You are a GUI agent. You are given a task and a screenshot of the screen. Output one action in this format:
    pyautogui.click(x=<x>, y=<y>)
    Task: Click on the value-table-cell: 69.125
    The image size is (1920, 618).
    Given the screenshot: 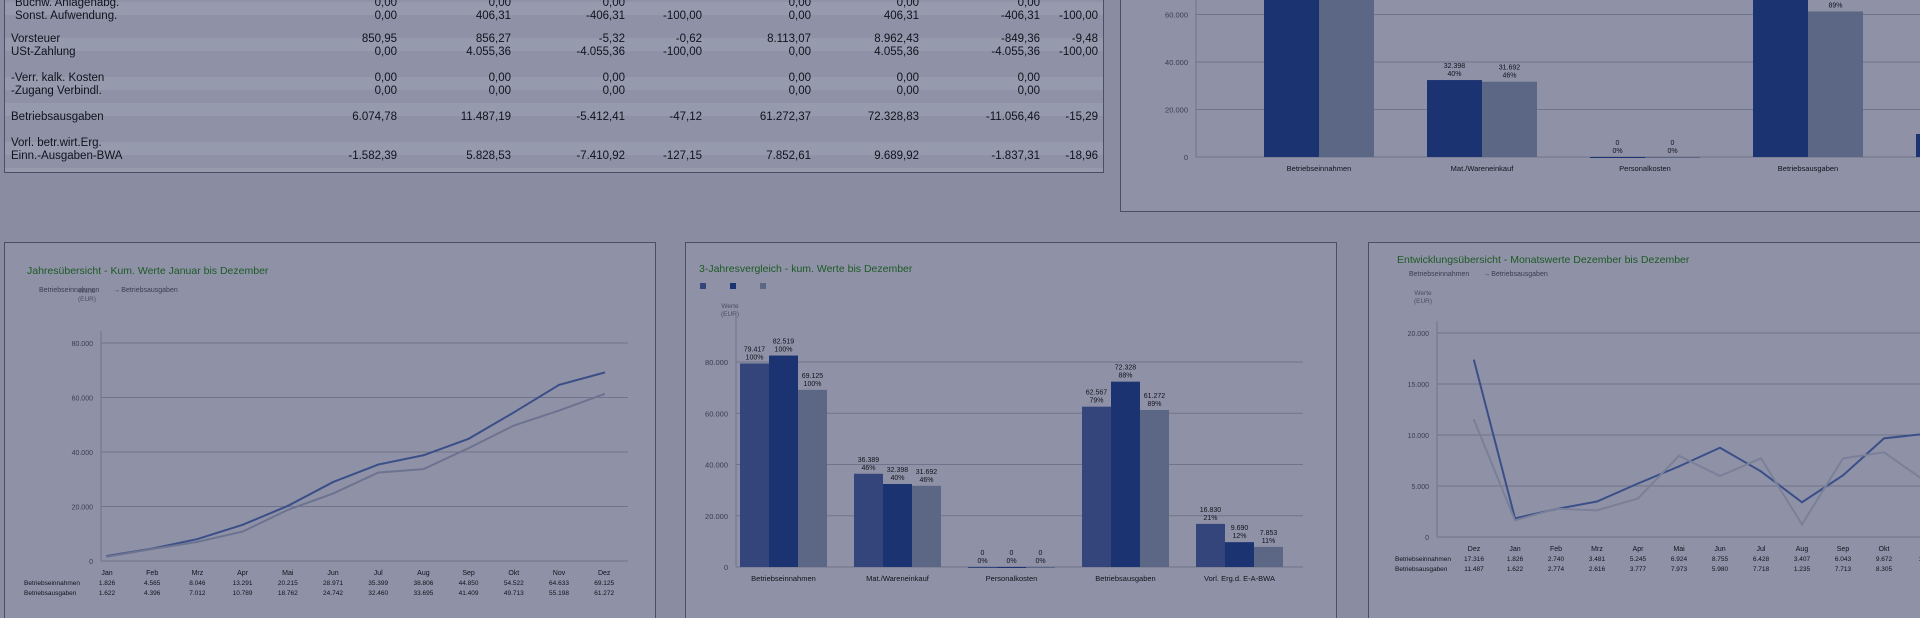 What is the action you would take?
    pyautogui.click(x=604, y=583)
    